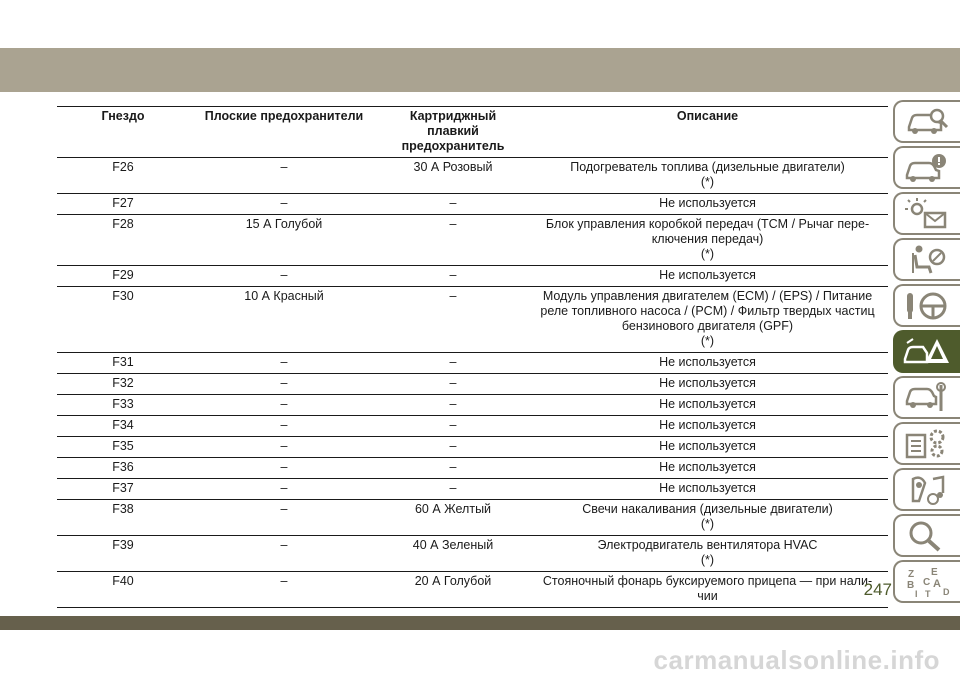 Image resolution: width=960 pixels, height=678 pixels. What do you see at coordinates (123, 175) in the screenshot?
I see `slot-cell: F26` at bounding box center [123, 175].